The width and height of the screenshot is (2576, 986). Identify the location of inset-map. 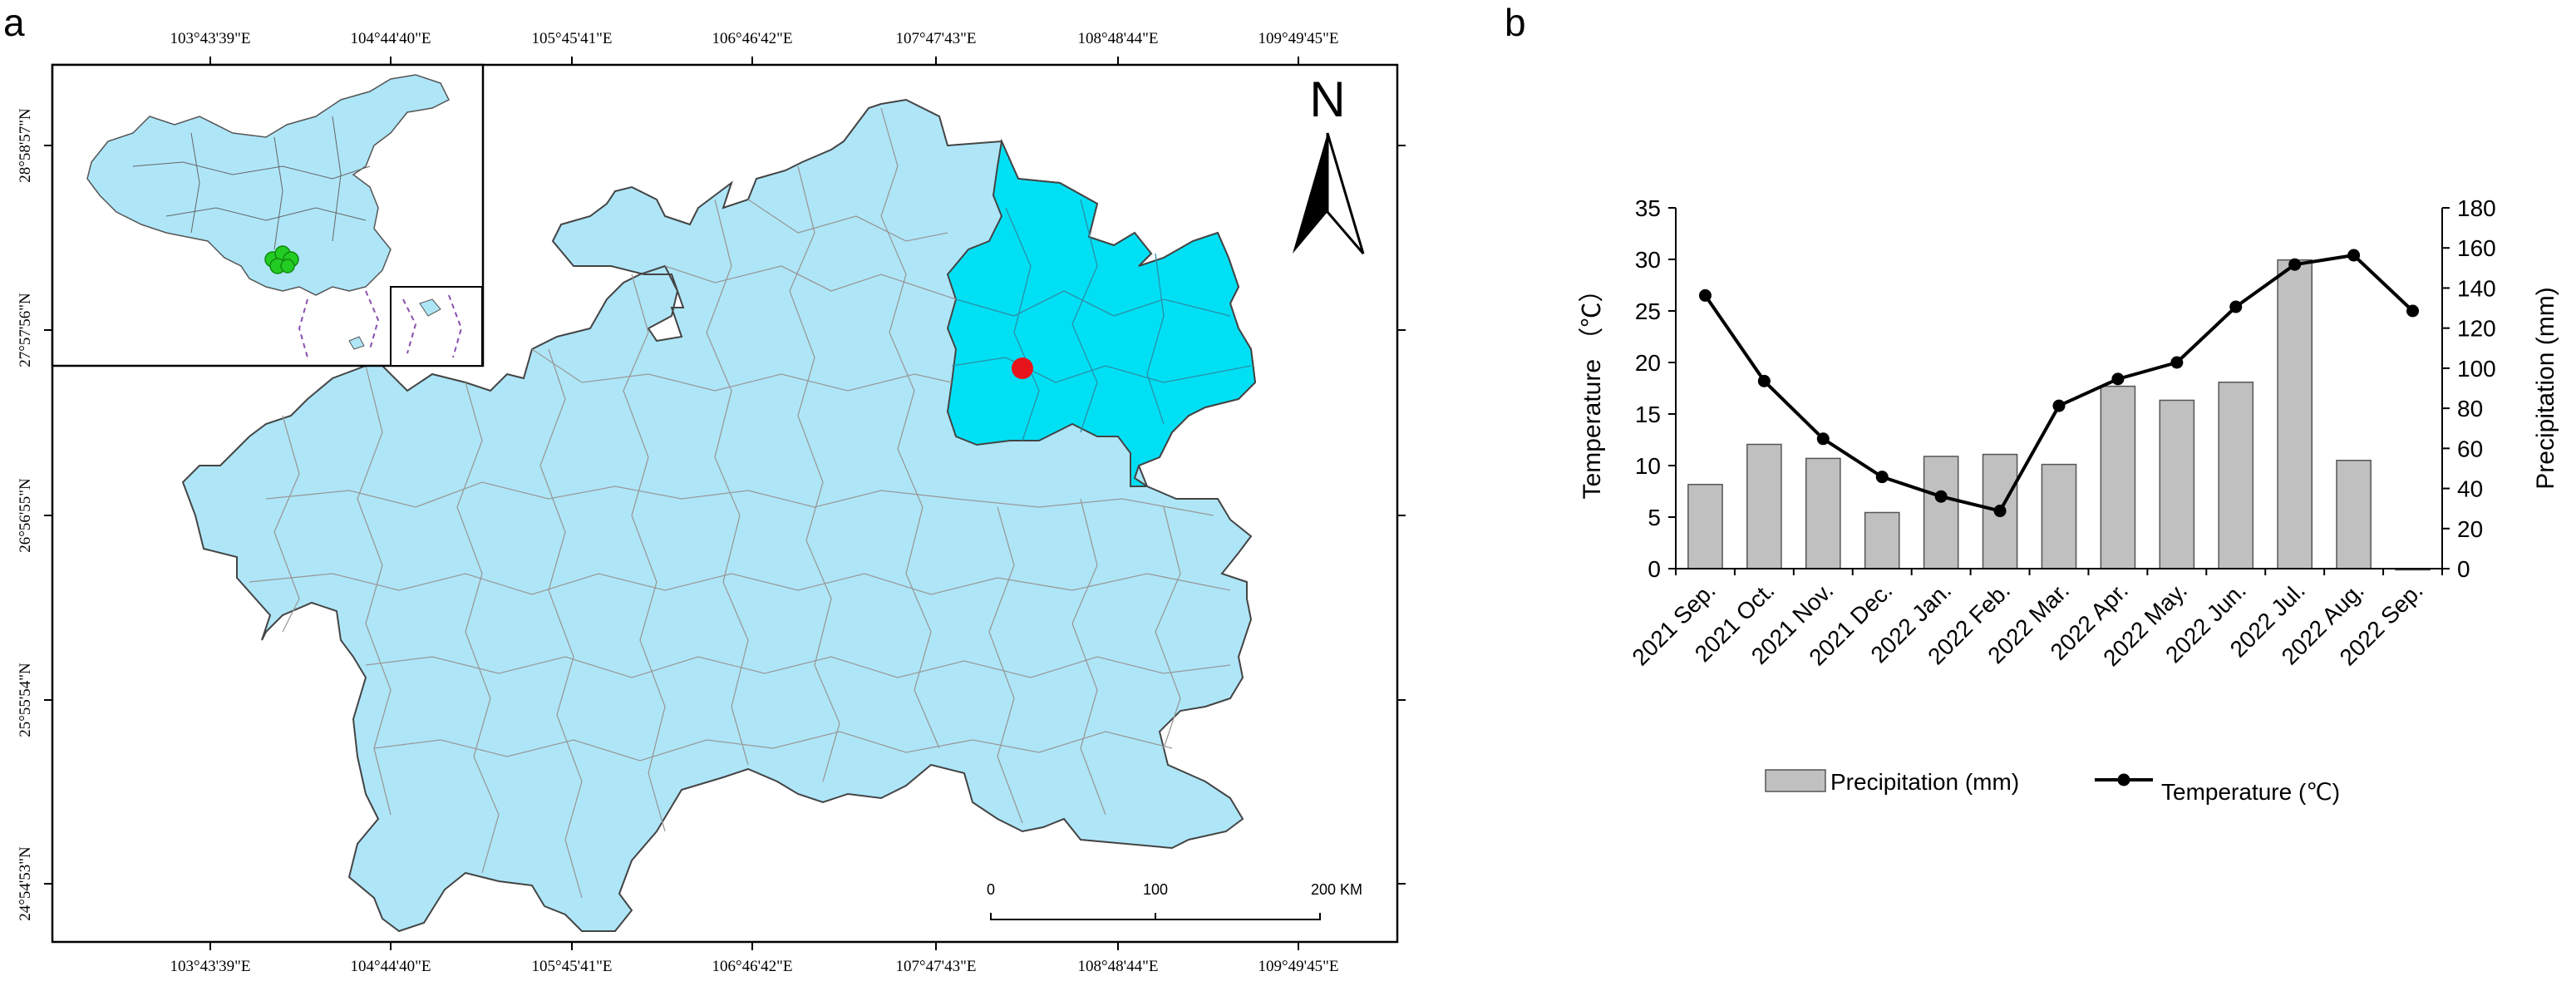
(268, 215).